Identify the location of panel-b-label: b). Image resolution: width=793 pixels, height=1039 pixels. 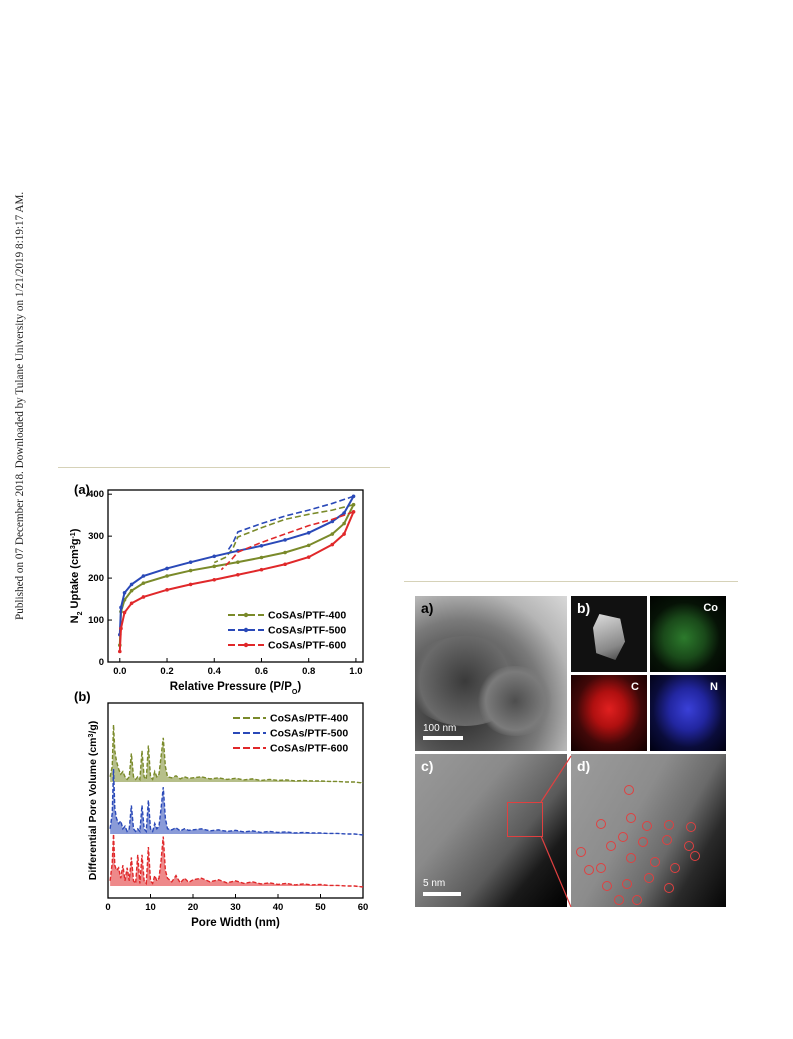
(584, 608).